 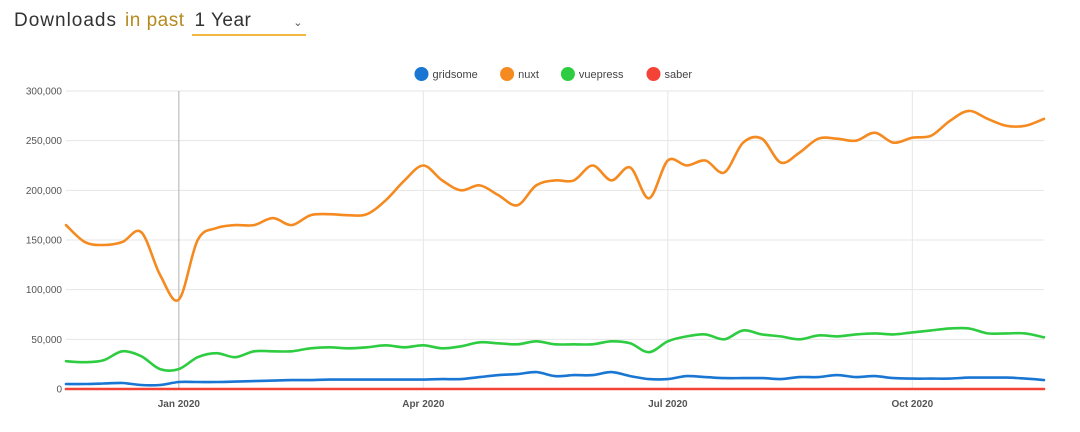 What do you see at coordinates (555, 349) in the screenshot?
I see `series-line-vuepress` at bounding box center [555, 349].